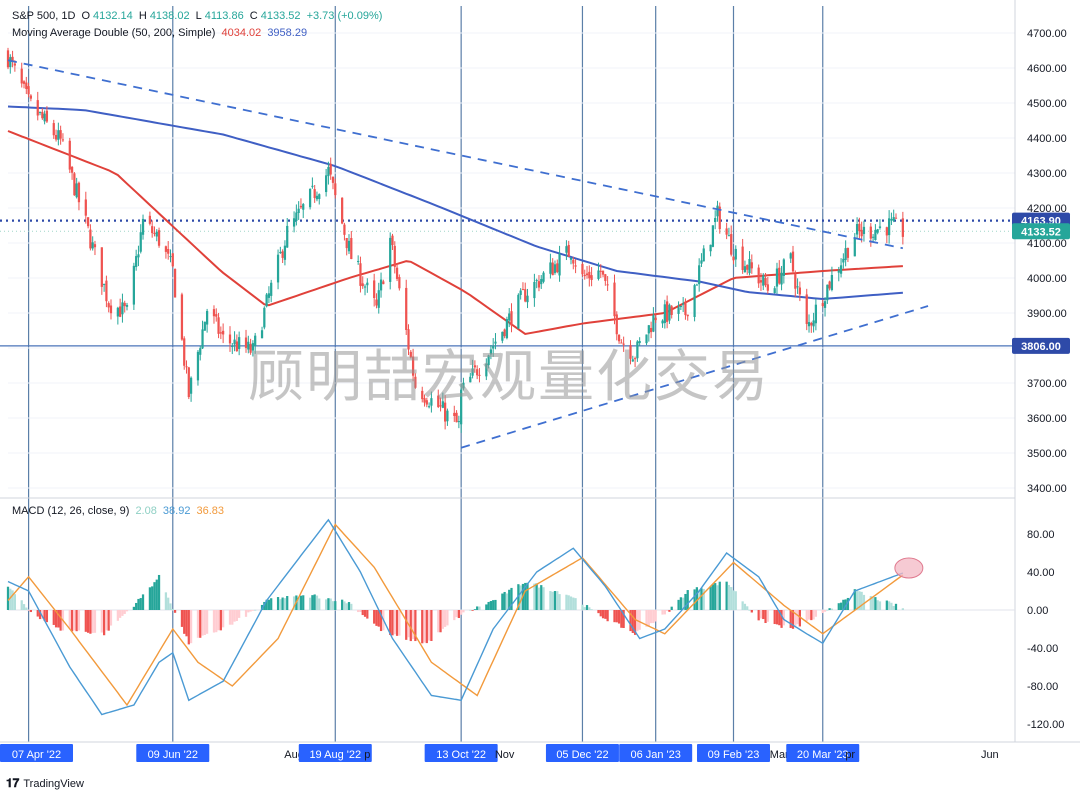  Describe the element at coordinates (45, 783) in the screenshot. I see `tradingview-branding: 𝟏𝟕 TradingView` at that location.